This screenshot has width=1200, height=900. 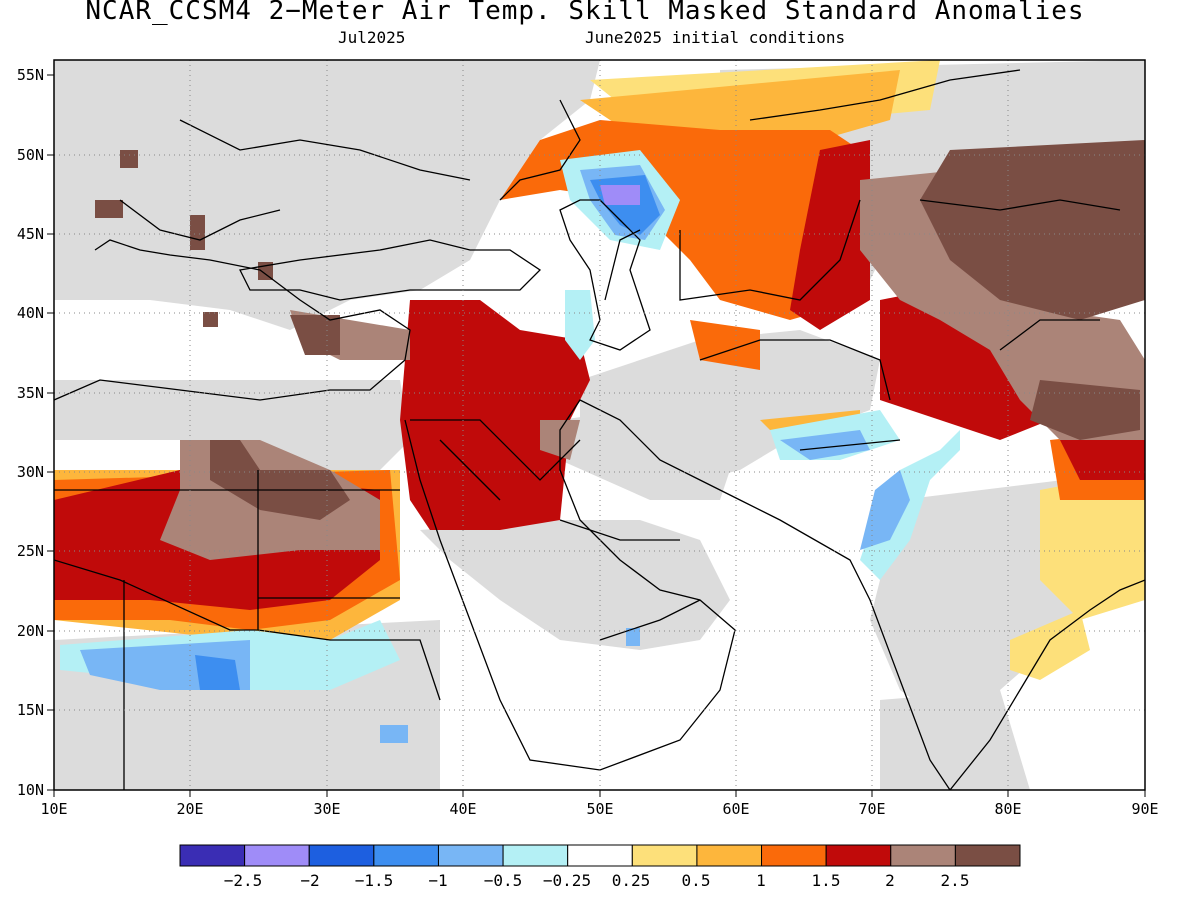 I want to click on lon-tick-label: 40E, so click(x=462, y=809).